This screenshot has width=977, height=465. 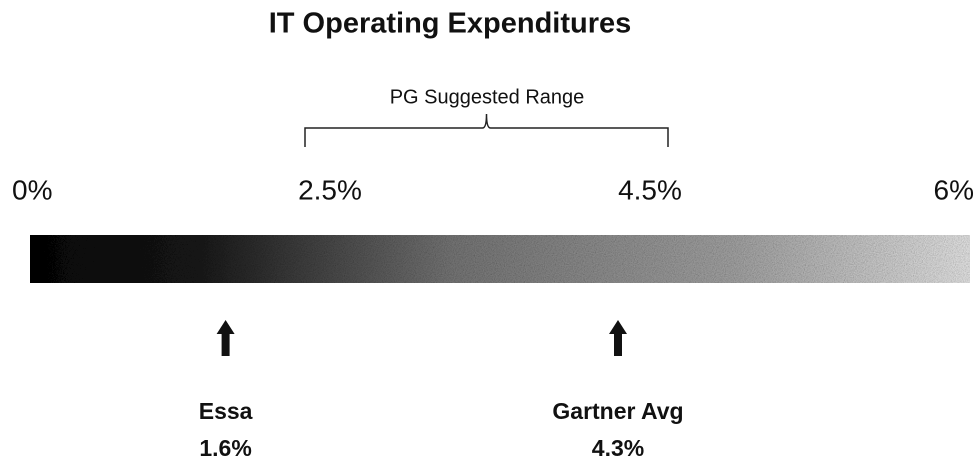 What do you see at coordinates (32, 189) in the screenshot?
I see `tick-label: 0%` at bounding box center [32, 189].